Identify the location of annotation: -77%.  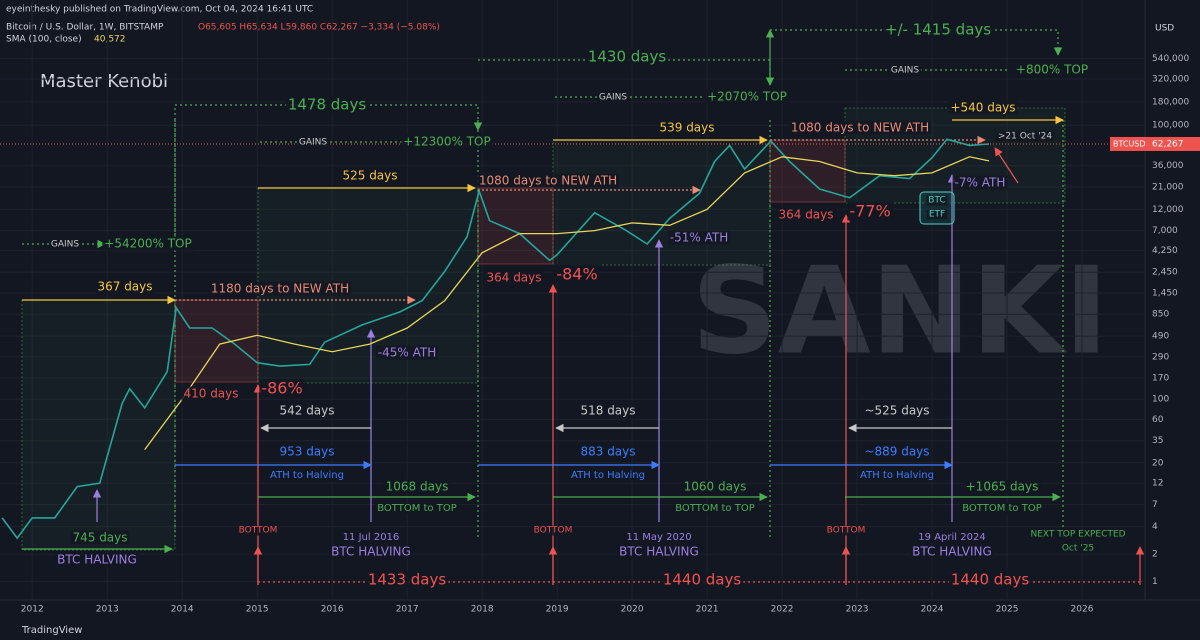
(869, 211).